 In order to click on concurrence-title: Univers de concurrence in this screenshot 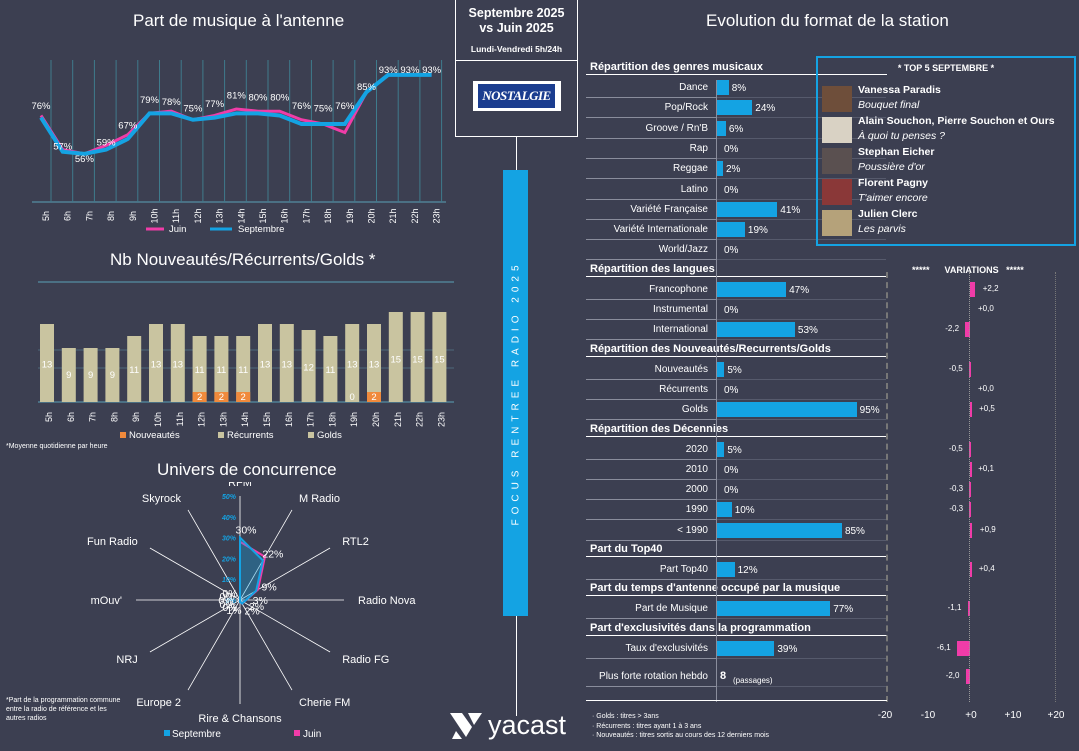, I will do `click(247, 469)`.